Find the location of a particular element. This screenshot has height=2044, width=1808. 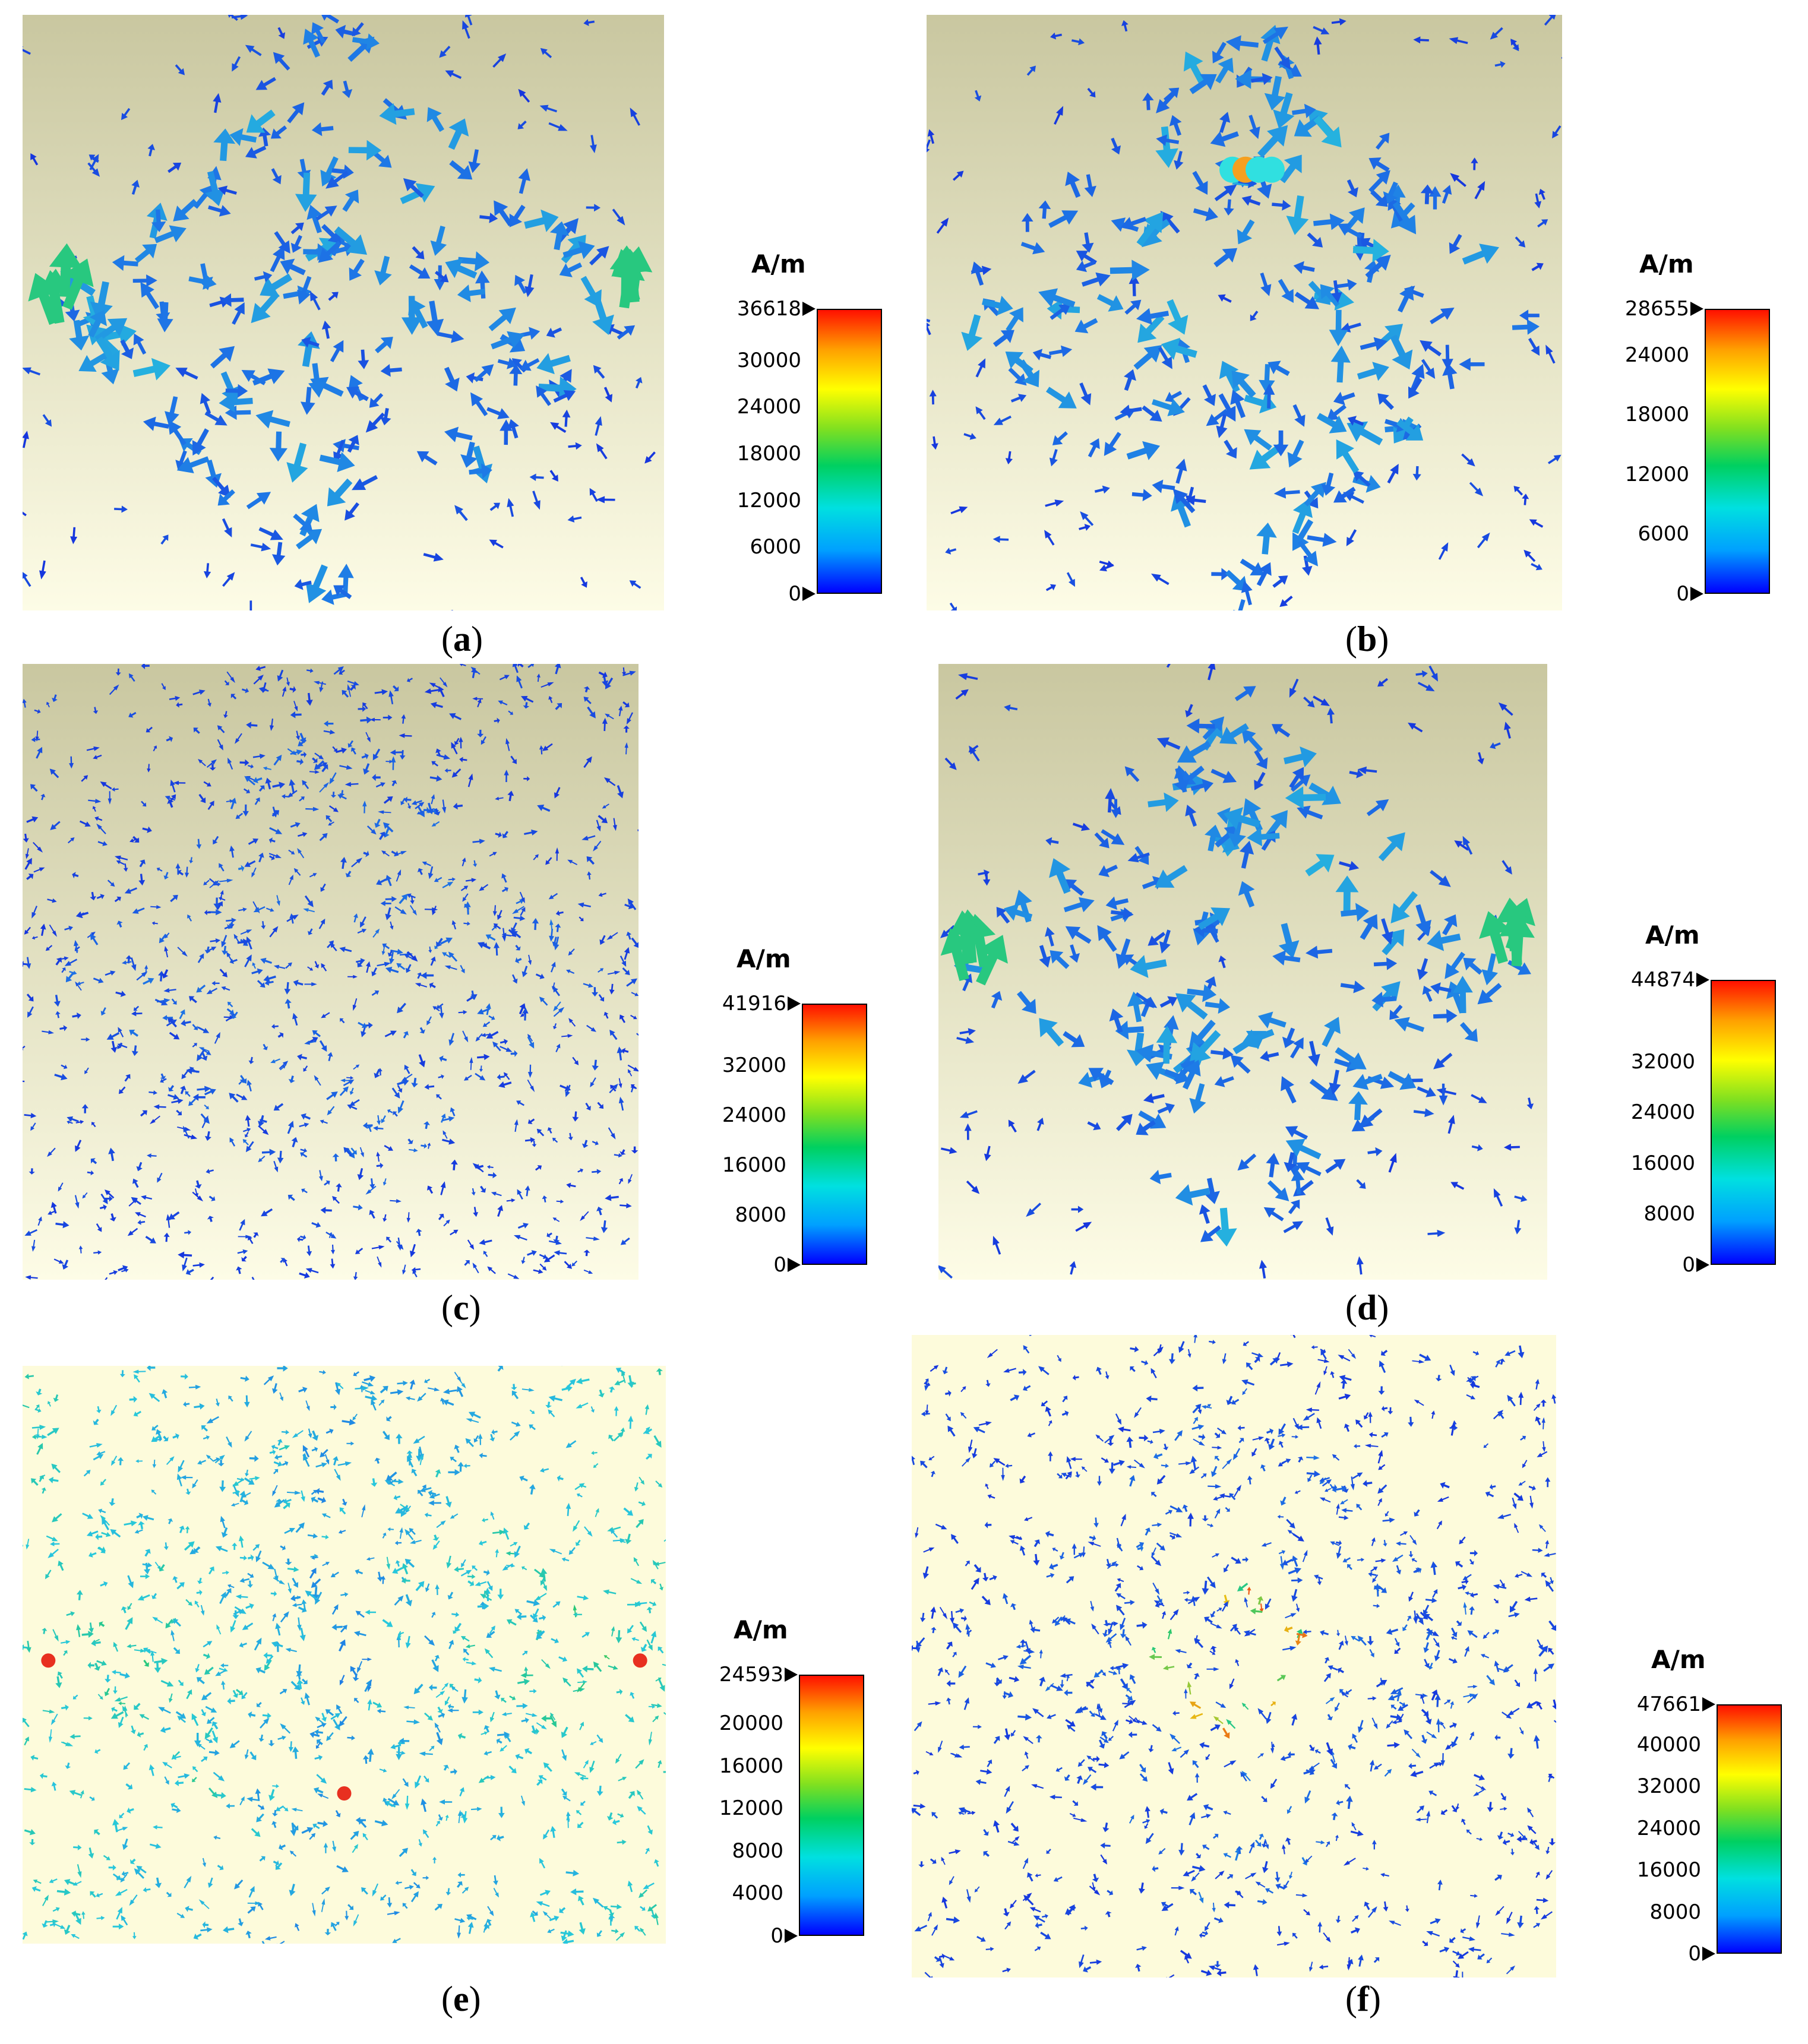

legend-tick-label: 8000 is located at coordinates (1669, 1214).